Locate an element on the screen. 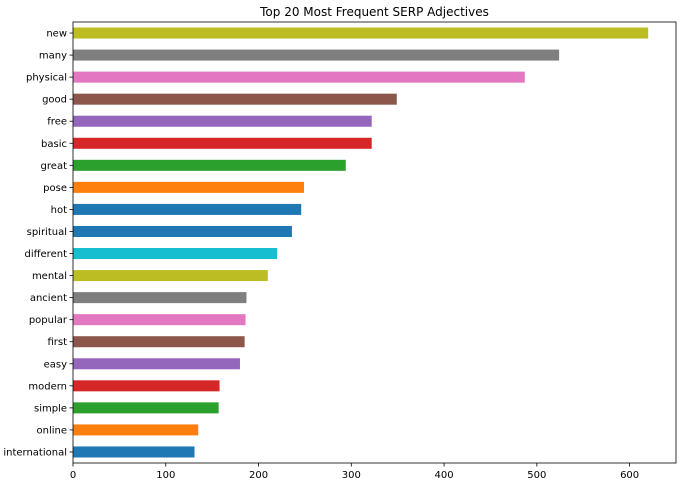  x-tick-label: 200 is located at coordinates (258, 475).